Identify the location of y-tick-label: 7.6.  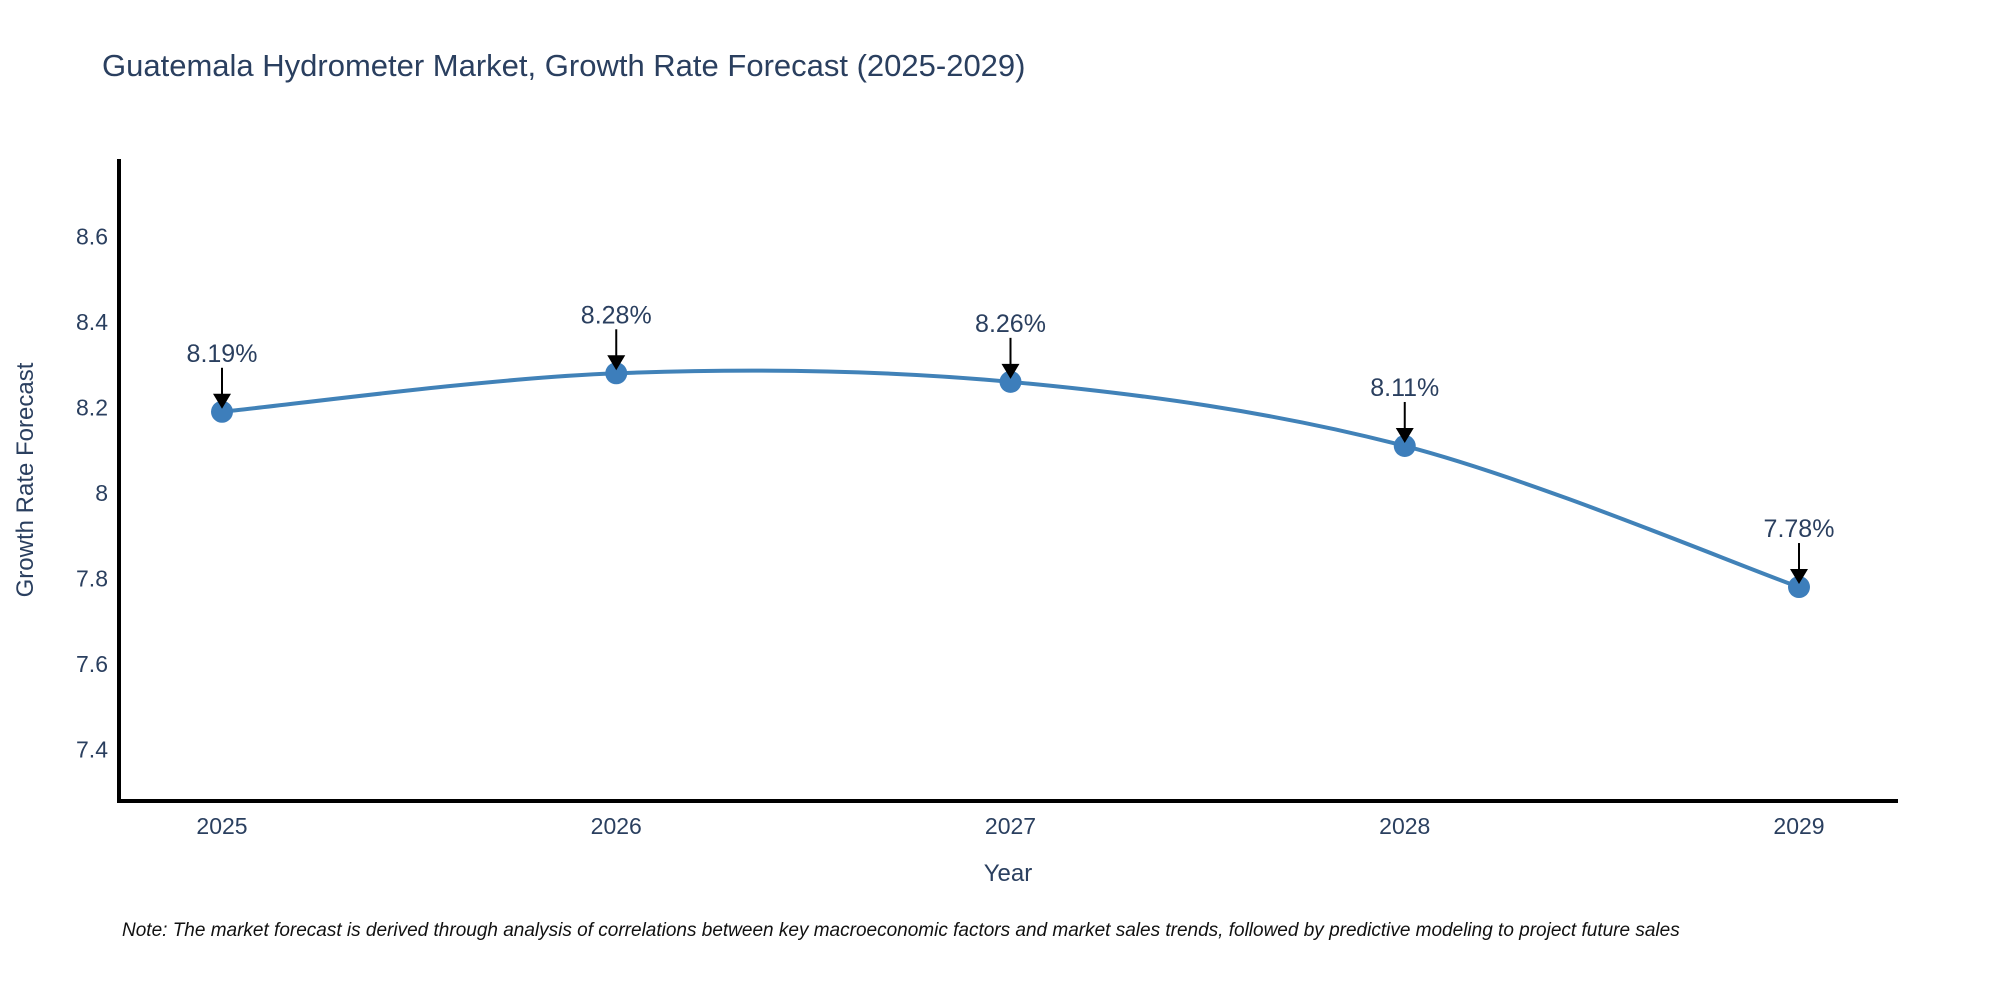
(92, 664).